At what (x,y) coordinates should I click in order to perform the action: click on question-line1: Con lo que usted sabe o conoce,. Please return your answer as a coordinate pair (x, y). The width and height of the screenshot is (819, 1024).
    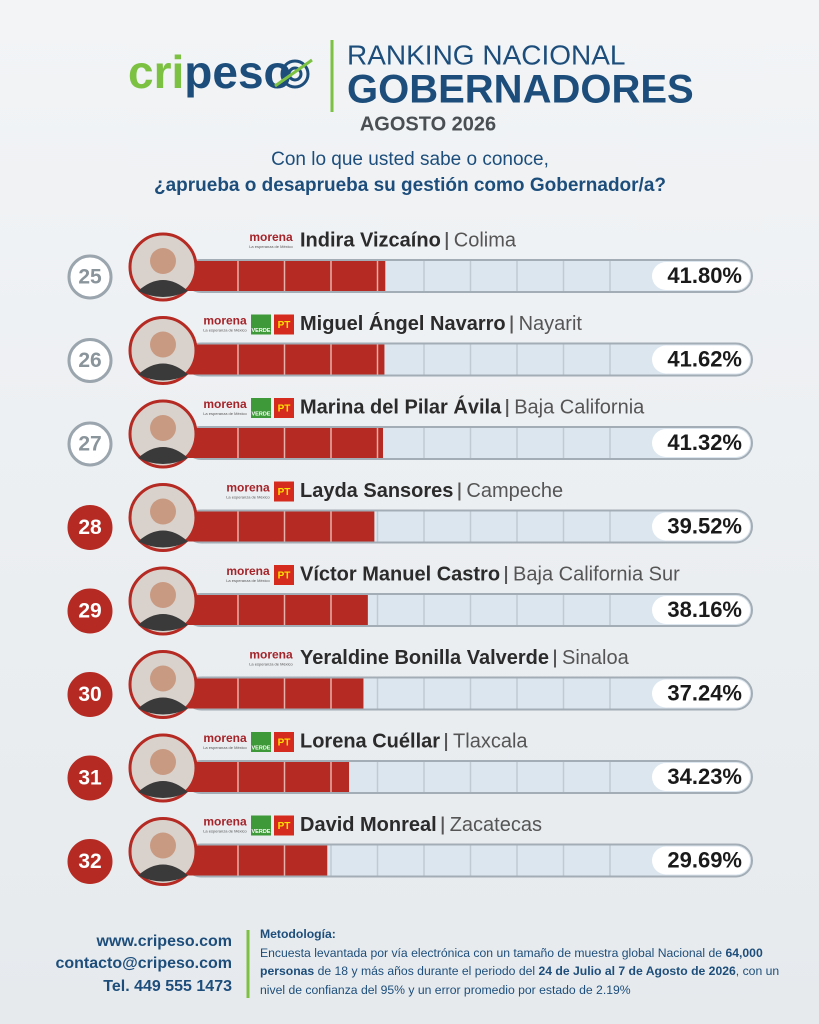
    Looking at the image, I should click on (410, 159).